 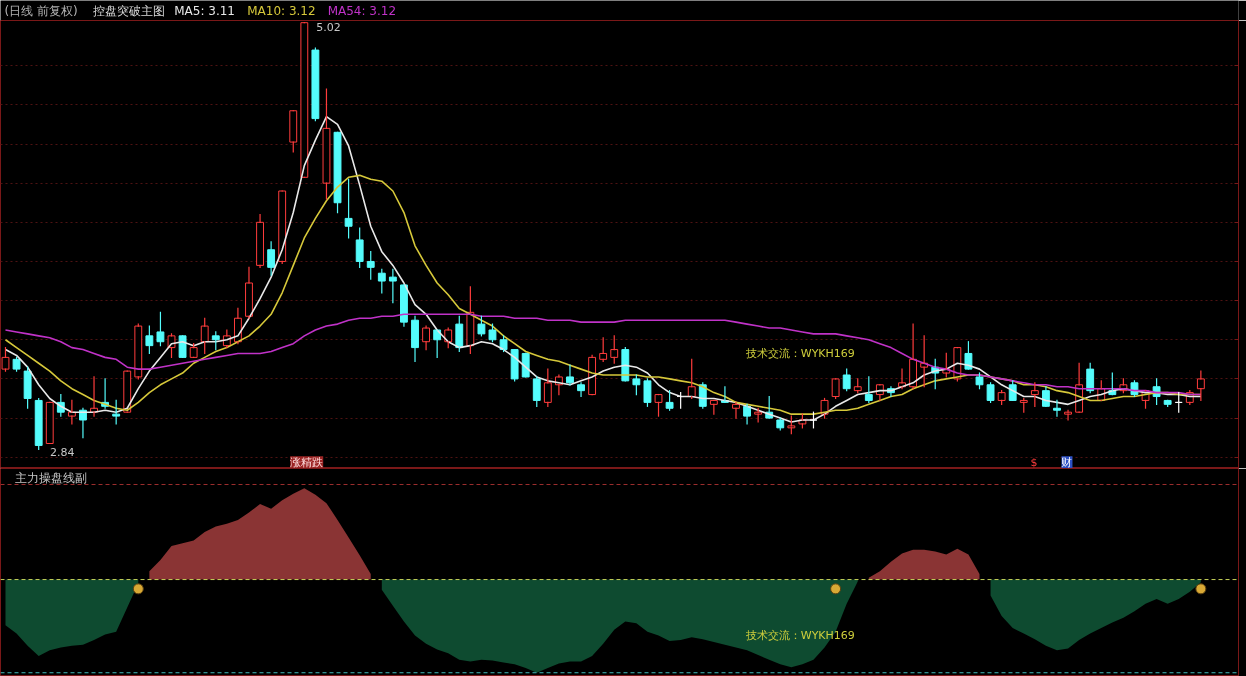 I want to click on text: 涨精跌, so click(x=307, y=463).